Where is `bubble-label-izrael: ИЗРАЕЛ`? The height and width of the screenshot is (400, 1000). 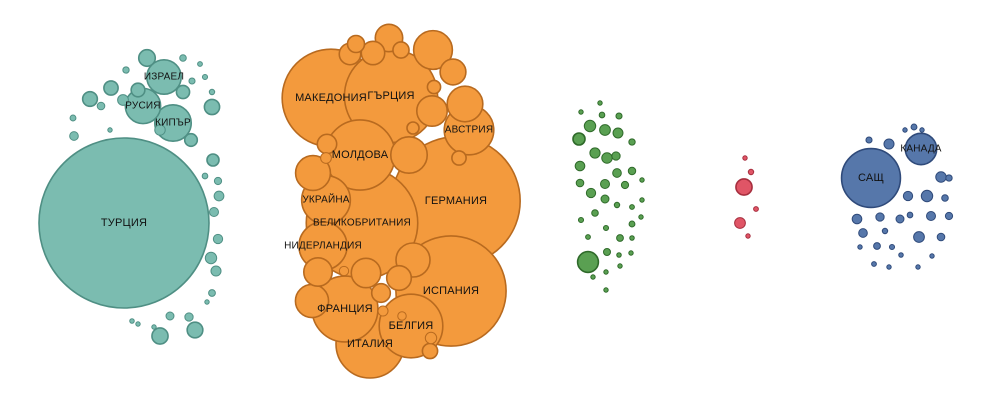
bubble-label-izrael: ИЗРАЕЛ is located at coordinates (164, 77).